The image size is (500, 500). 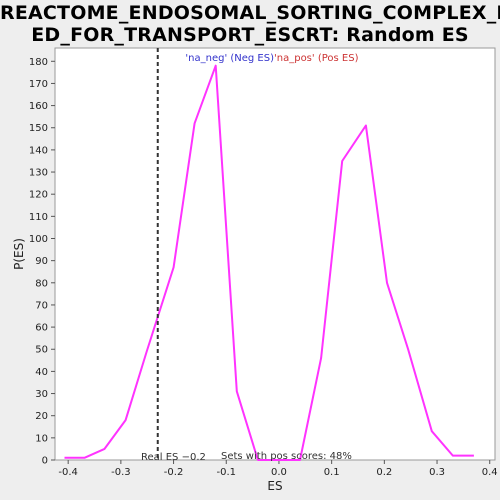 I want to click on x-tick-label: 0.2, so click(x=384, y=472).